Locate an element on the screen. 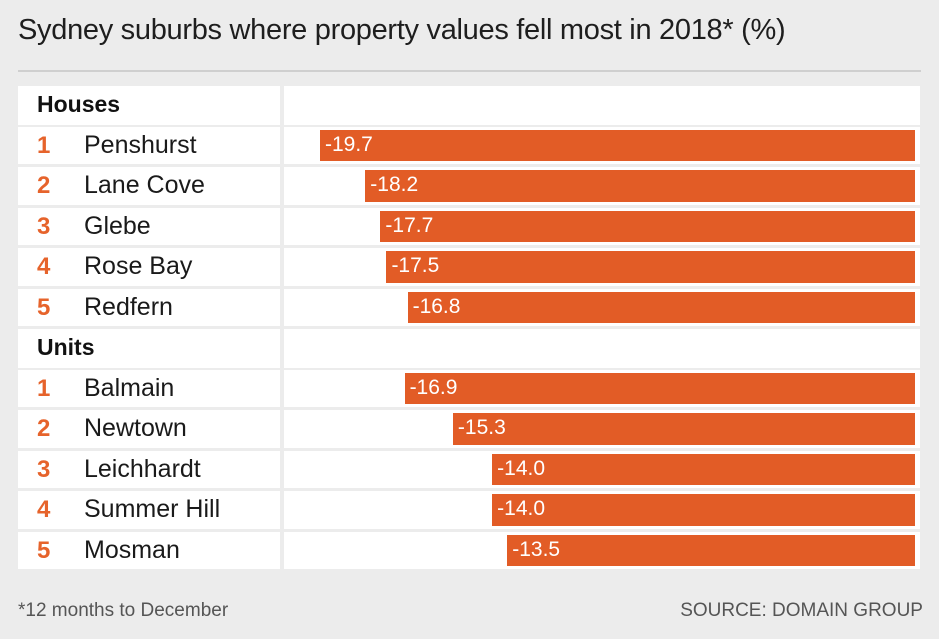 This screenshot has height=639, width=939. footnote: *12 months to December is located at coordinates (123, 610).